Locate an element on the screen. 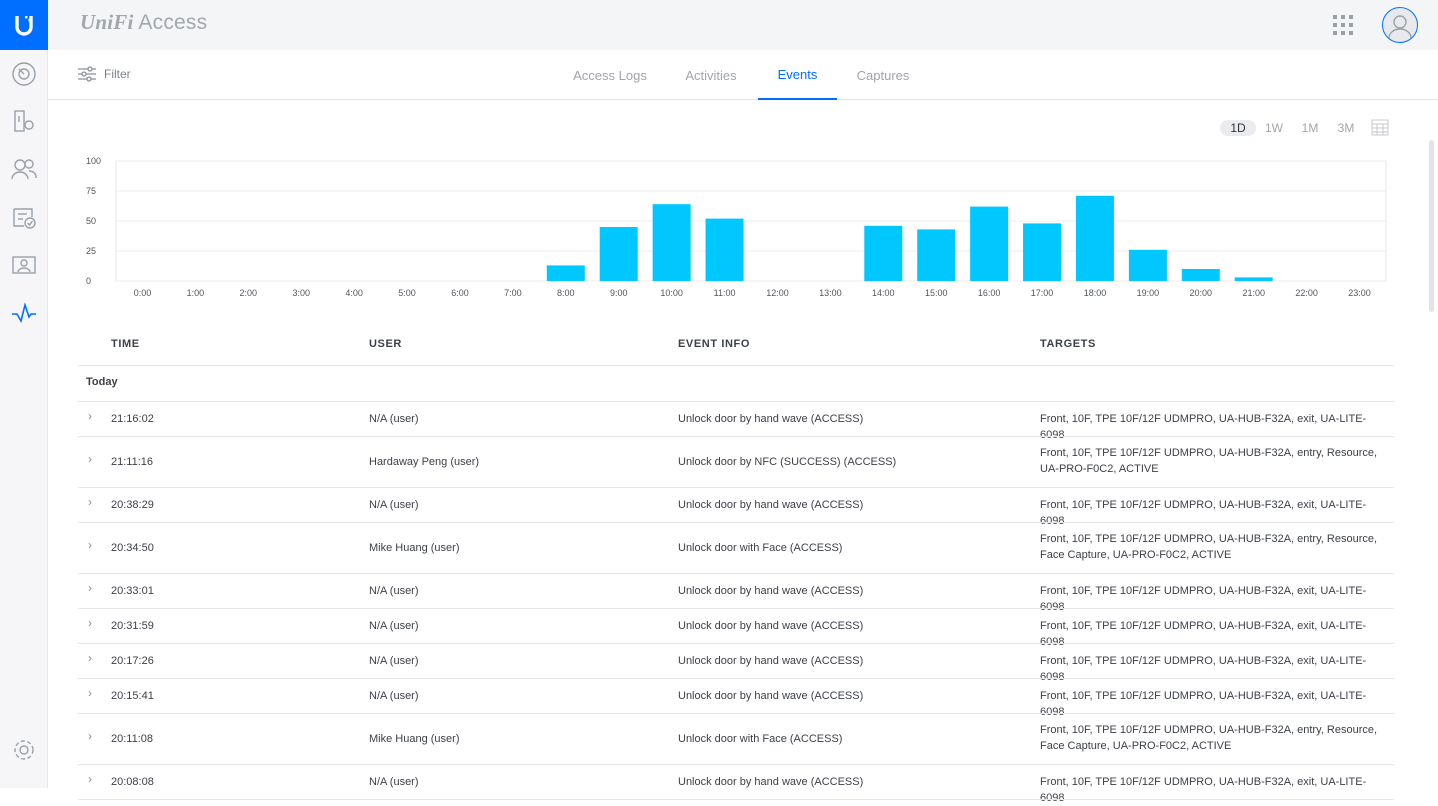  range-1m: 1M is located at coordinates (1310, 128).